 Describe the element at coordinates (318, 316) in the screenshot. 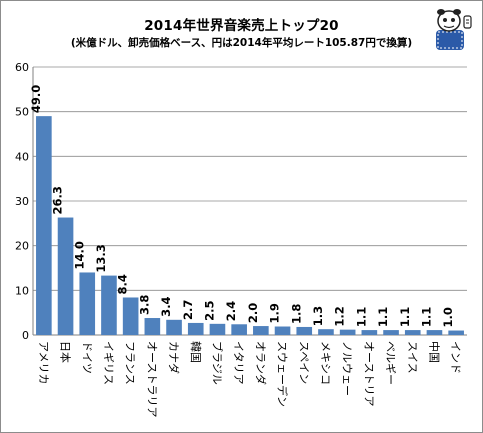

I see `data-label: 1.3` at that location.